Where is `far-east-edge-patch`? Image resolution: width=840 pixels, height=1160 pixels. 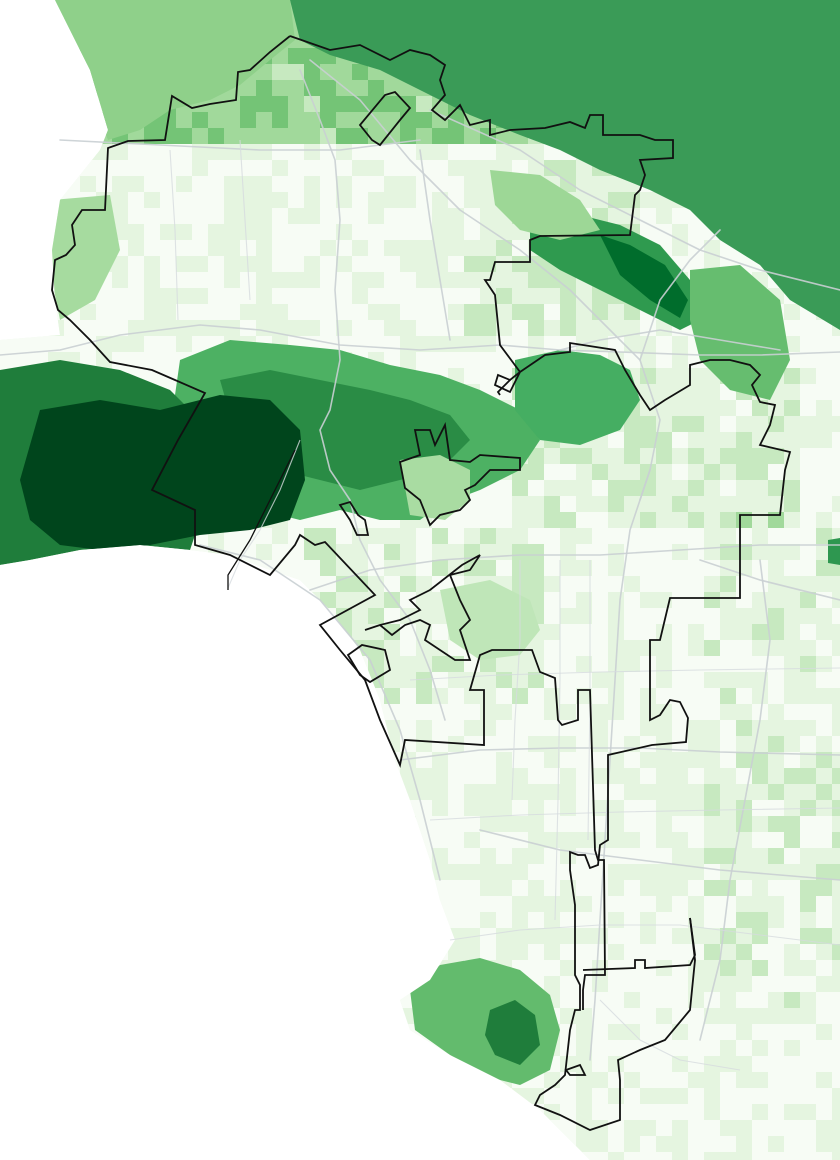 far-east-edge-patch is located at coordinates (834, 551).